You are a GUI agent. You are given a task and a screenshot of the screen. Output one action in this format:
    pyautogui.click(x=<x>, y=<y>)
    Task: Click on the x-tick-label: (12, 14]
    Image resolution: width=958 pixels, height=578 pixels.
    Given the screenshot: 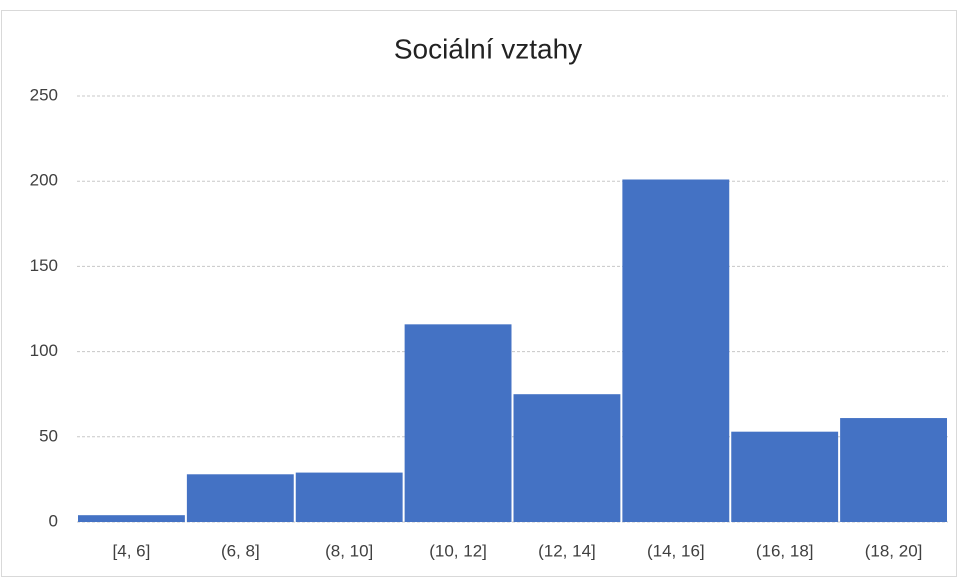 What is the action you would take?
    pyautogui.click(x=567, y=550)
    